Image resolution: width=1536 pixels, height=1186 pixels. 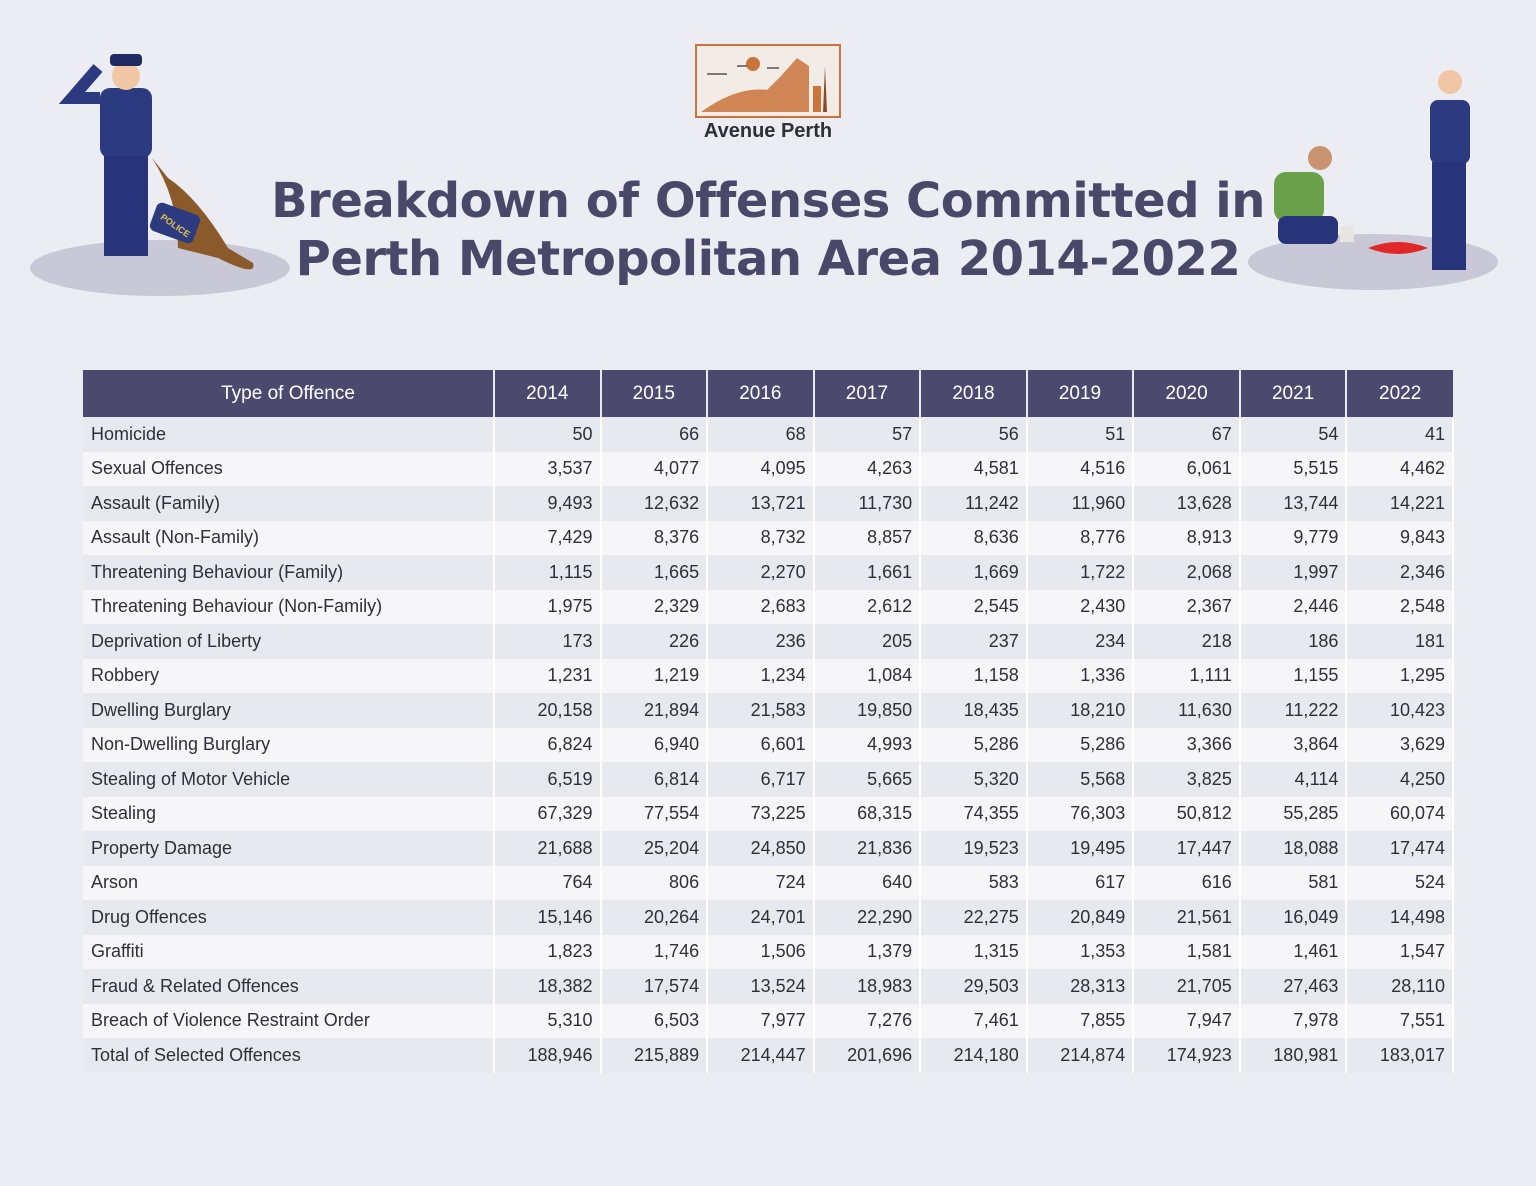 I want to click on offence-type-cell: Threatening Behaviour (Family), so click(x=289, y=572).